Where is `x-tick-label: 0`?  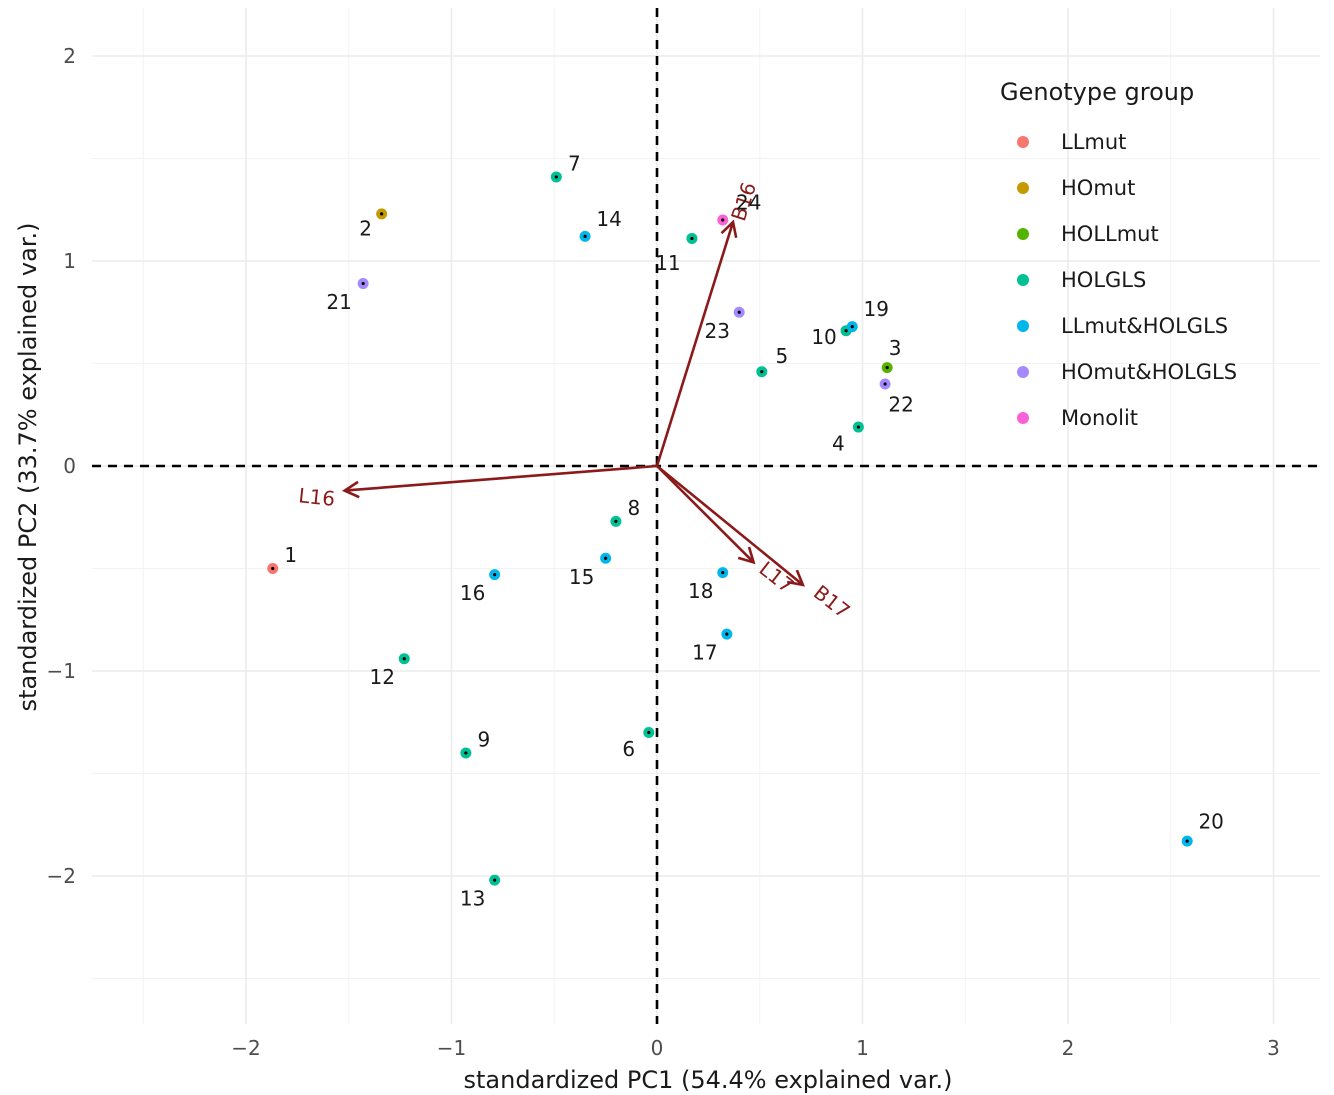 x-tick-label: 0 is located at coordinates (657, 1048).